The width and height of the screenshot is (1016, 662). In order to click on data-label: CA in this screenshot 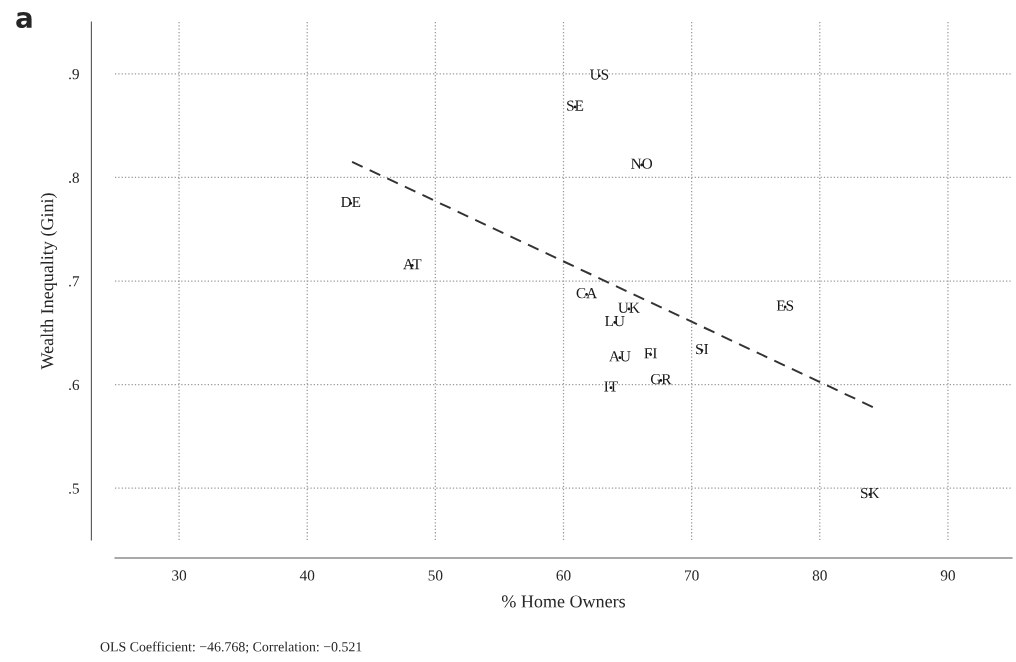, I will do `click(587, 293)`.